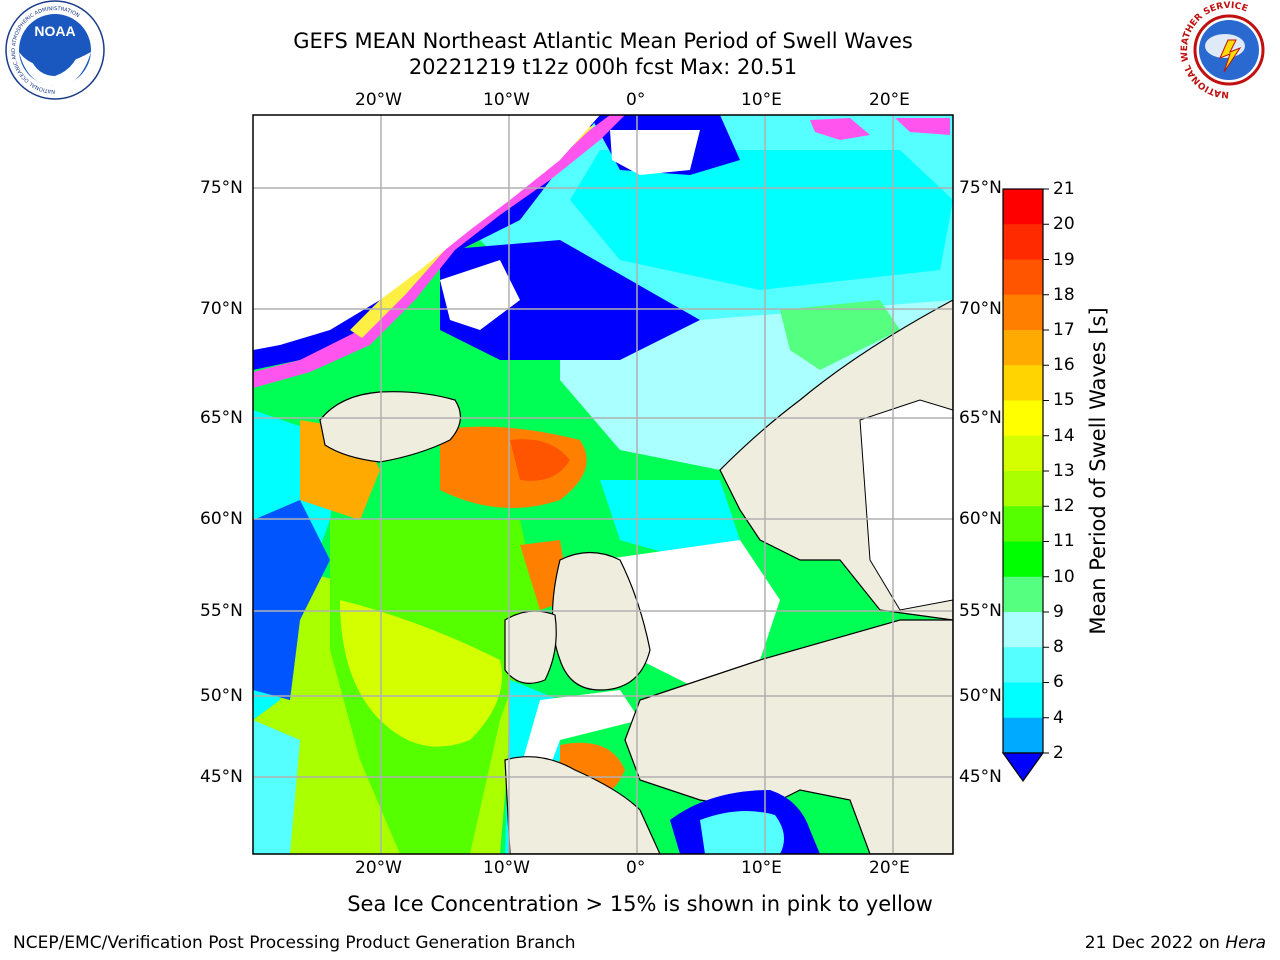 This screenshot has height=960, width=1280. Describe the element at coordinates (1064, 365) in the screenshot. I see `colorbar-tick-label: 16` at that location.